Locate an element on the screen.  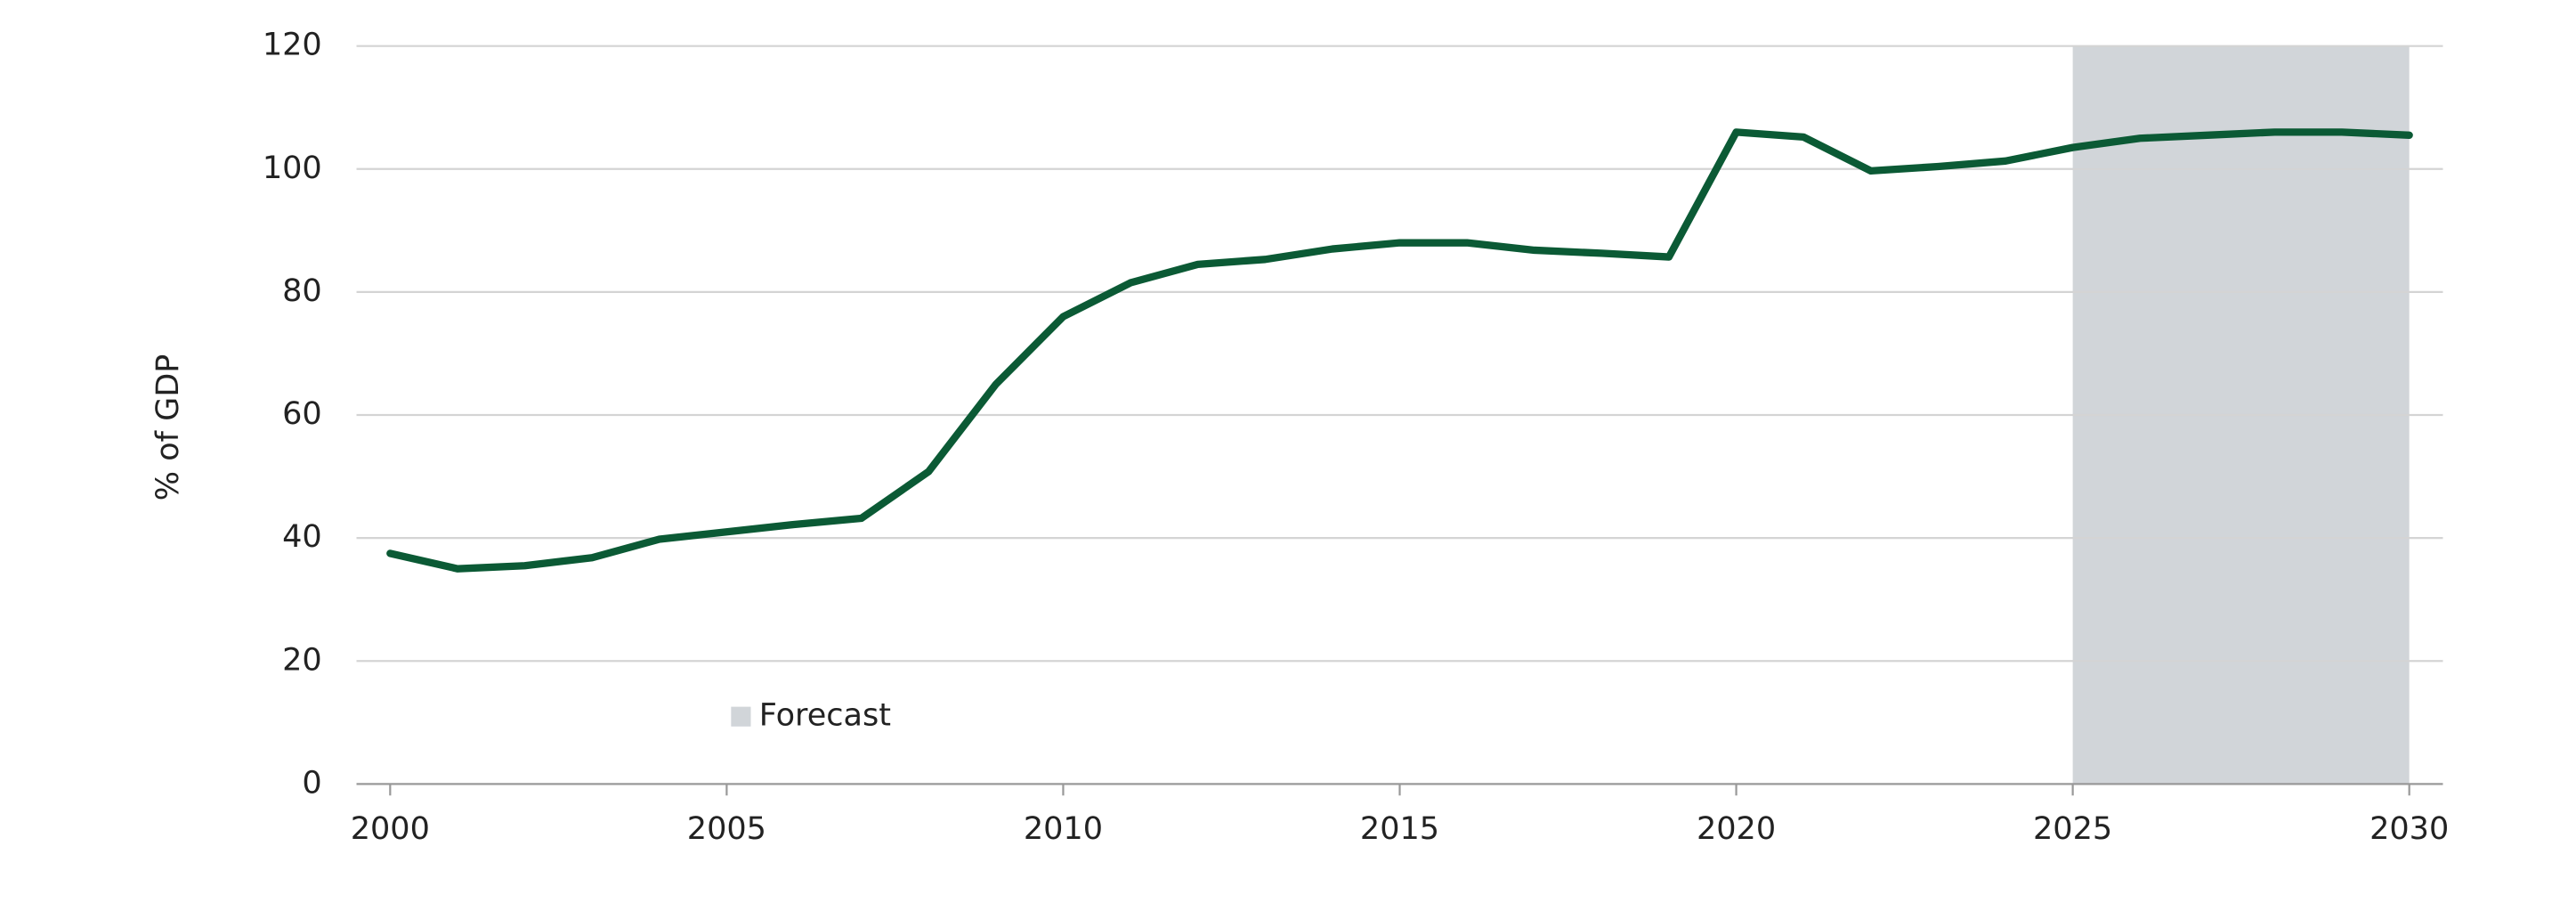
x-tick-label: 2025 is located at coordinates (2072, 828).